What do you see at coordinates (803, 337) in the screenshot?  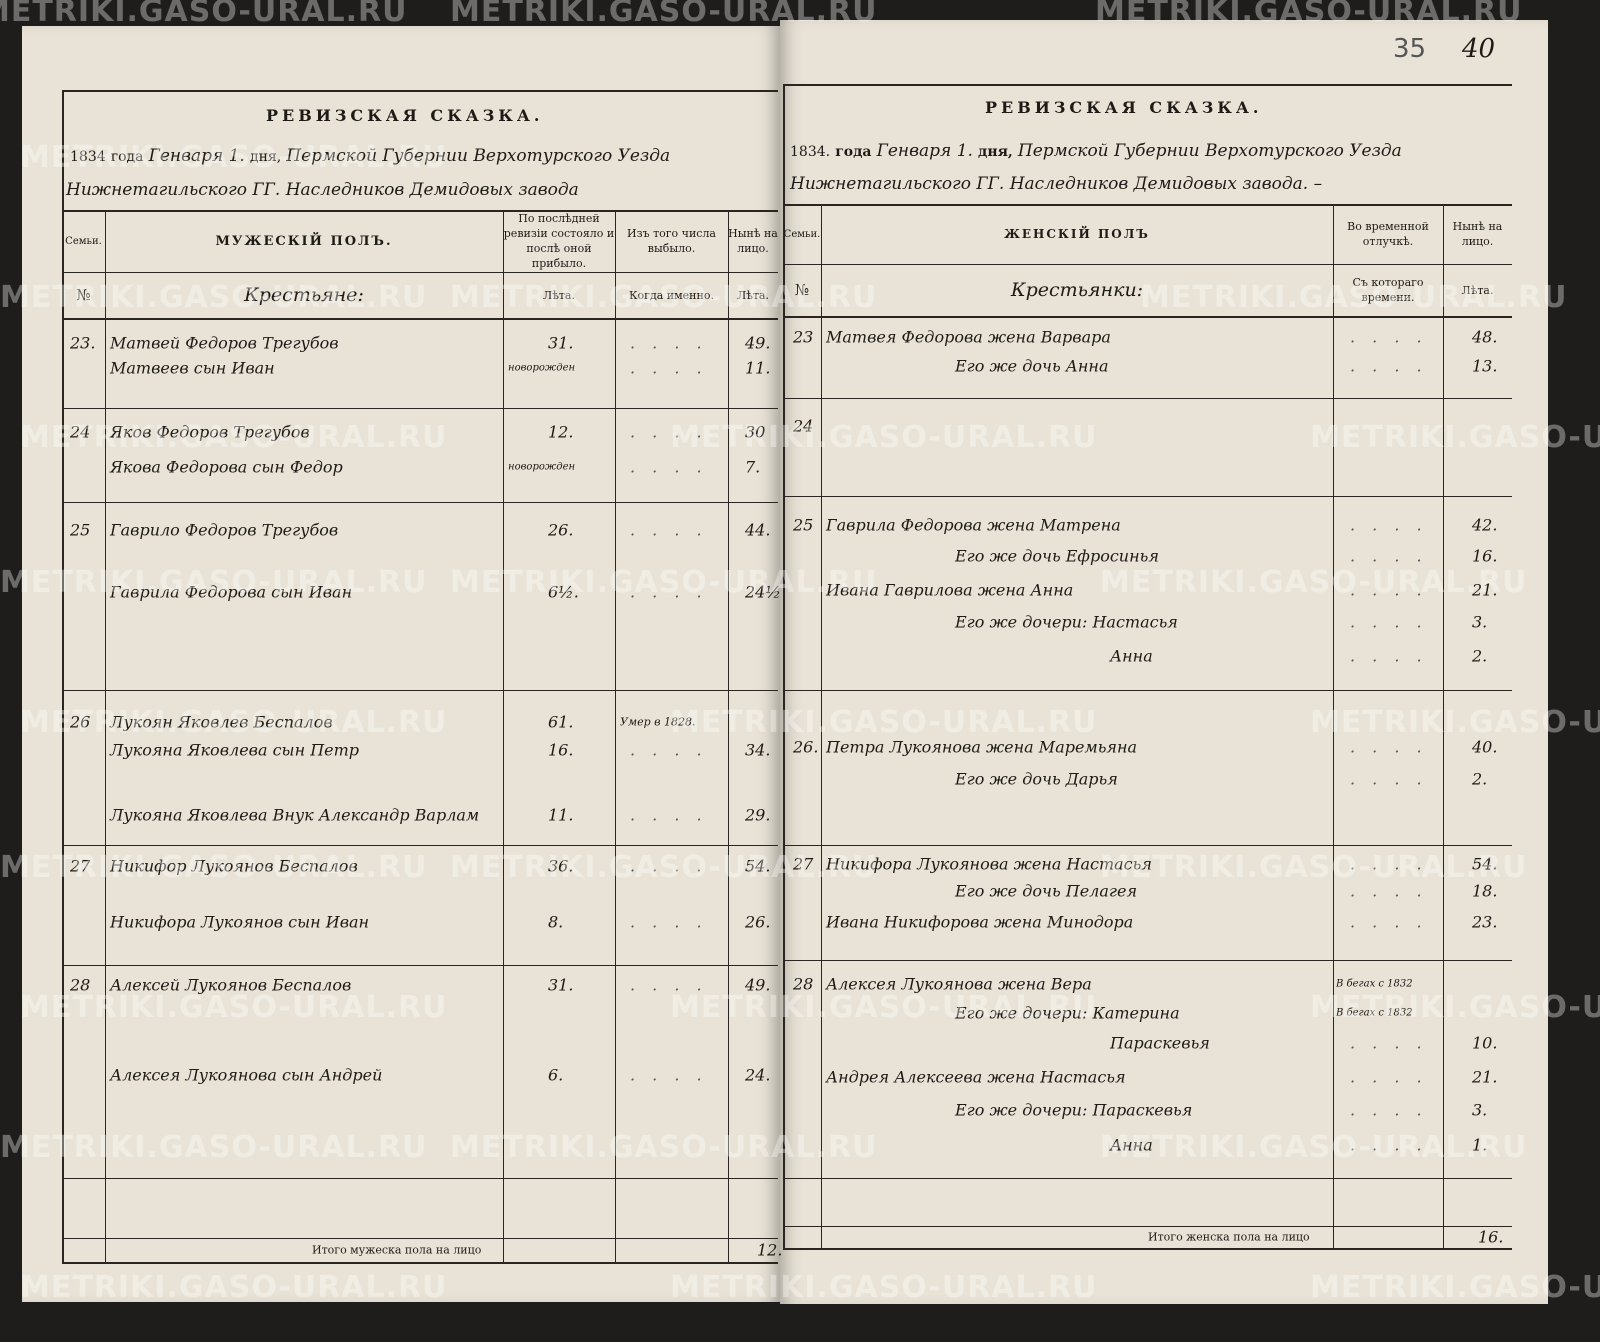 I see `family-number: 23` at bounding box center [803, 337].